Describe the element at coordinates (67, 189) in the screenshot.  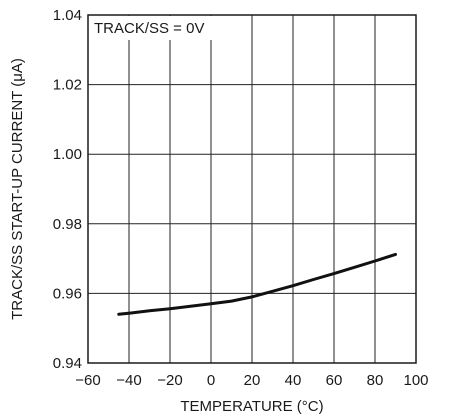
I see `y-tick-labels: 0.94 0.96 0.98 1.00 1.02 1.04` at that location.